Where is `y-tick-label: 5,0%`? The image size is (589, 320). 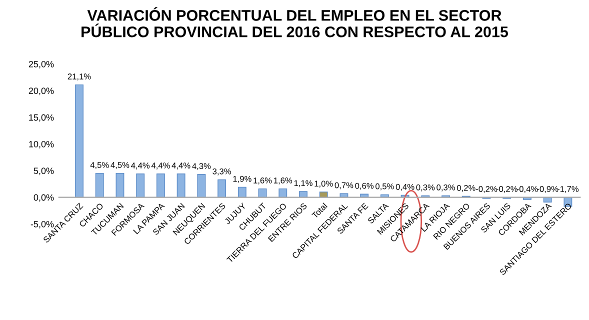 y-tick-label: 5,0% is located at coordinates (44, 172).